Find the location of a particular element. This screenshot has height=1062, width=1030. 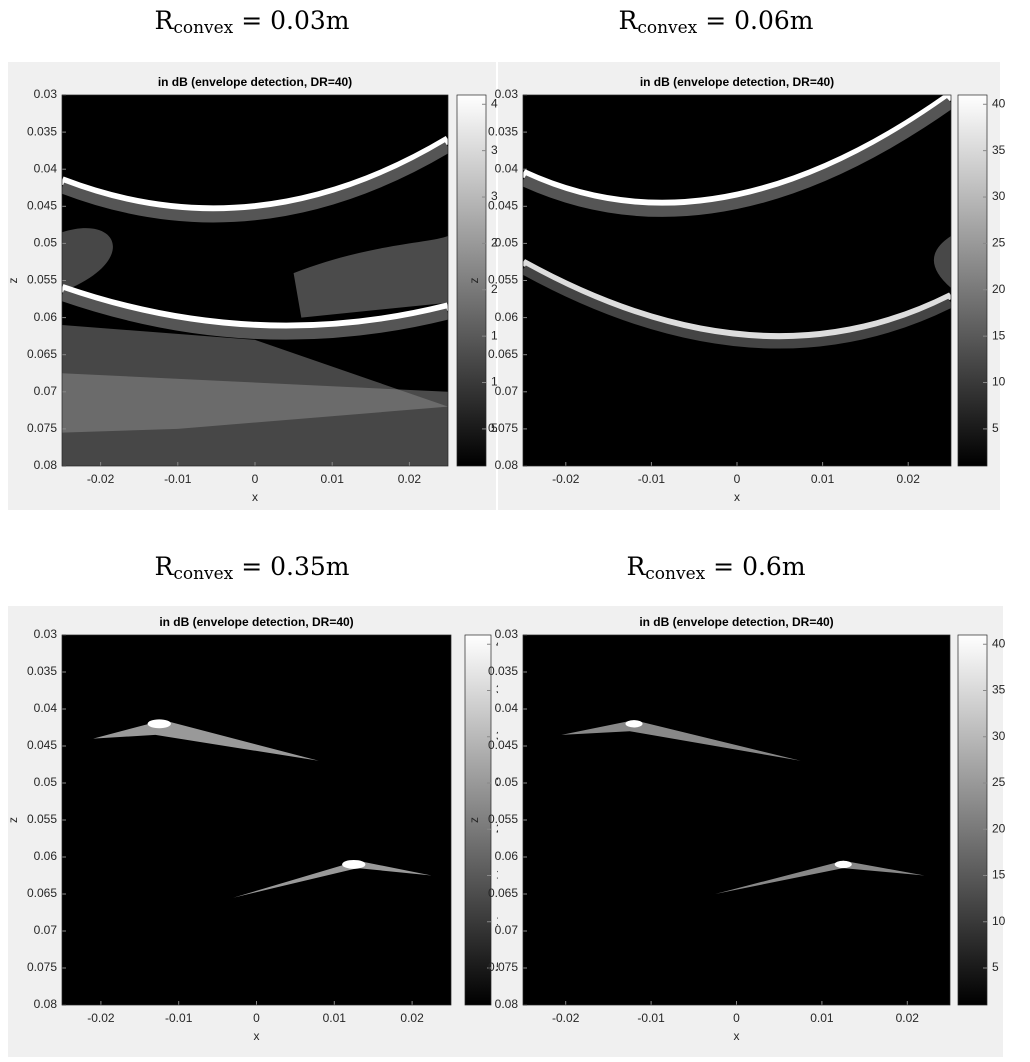

heading-rest: = 0.06m is located at coordinates (755, 20).